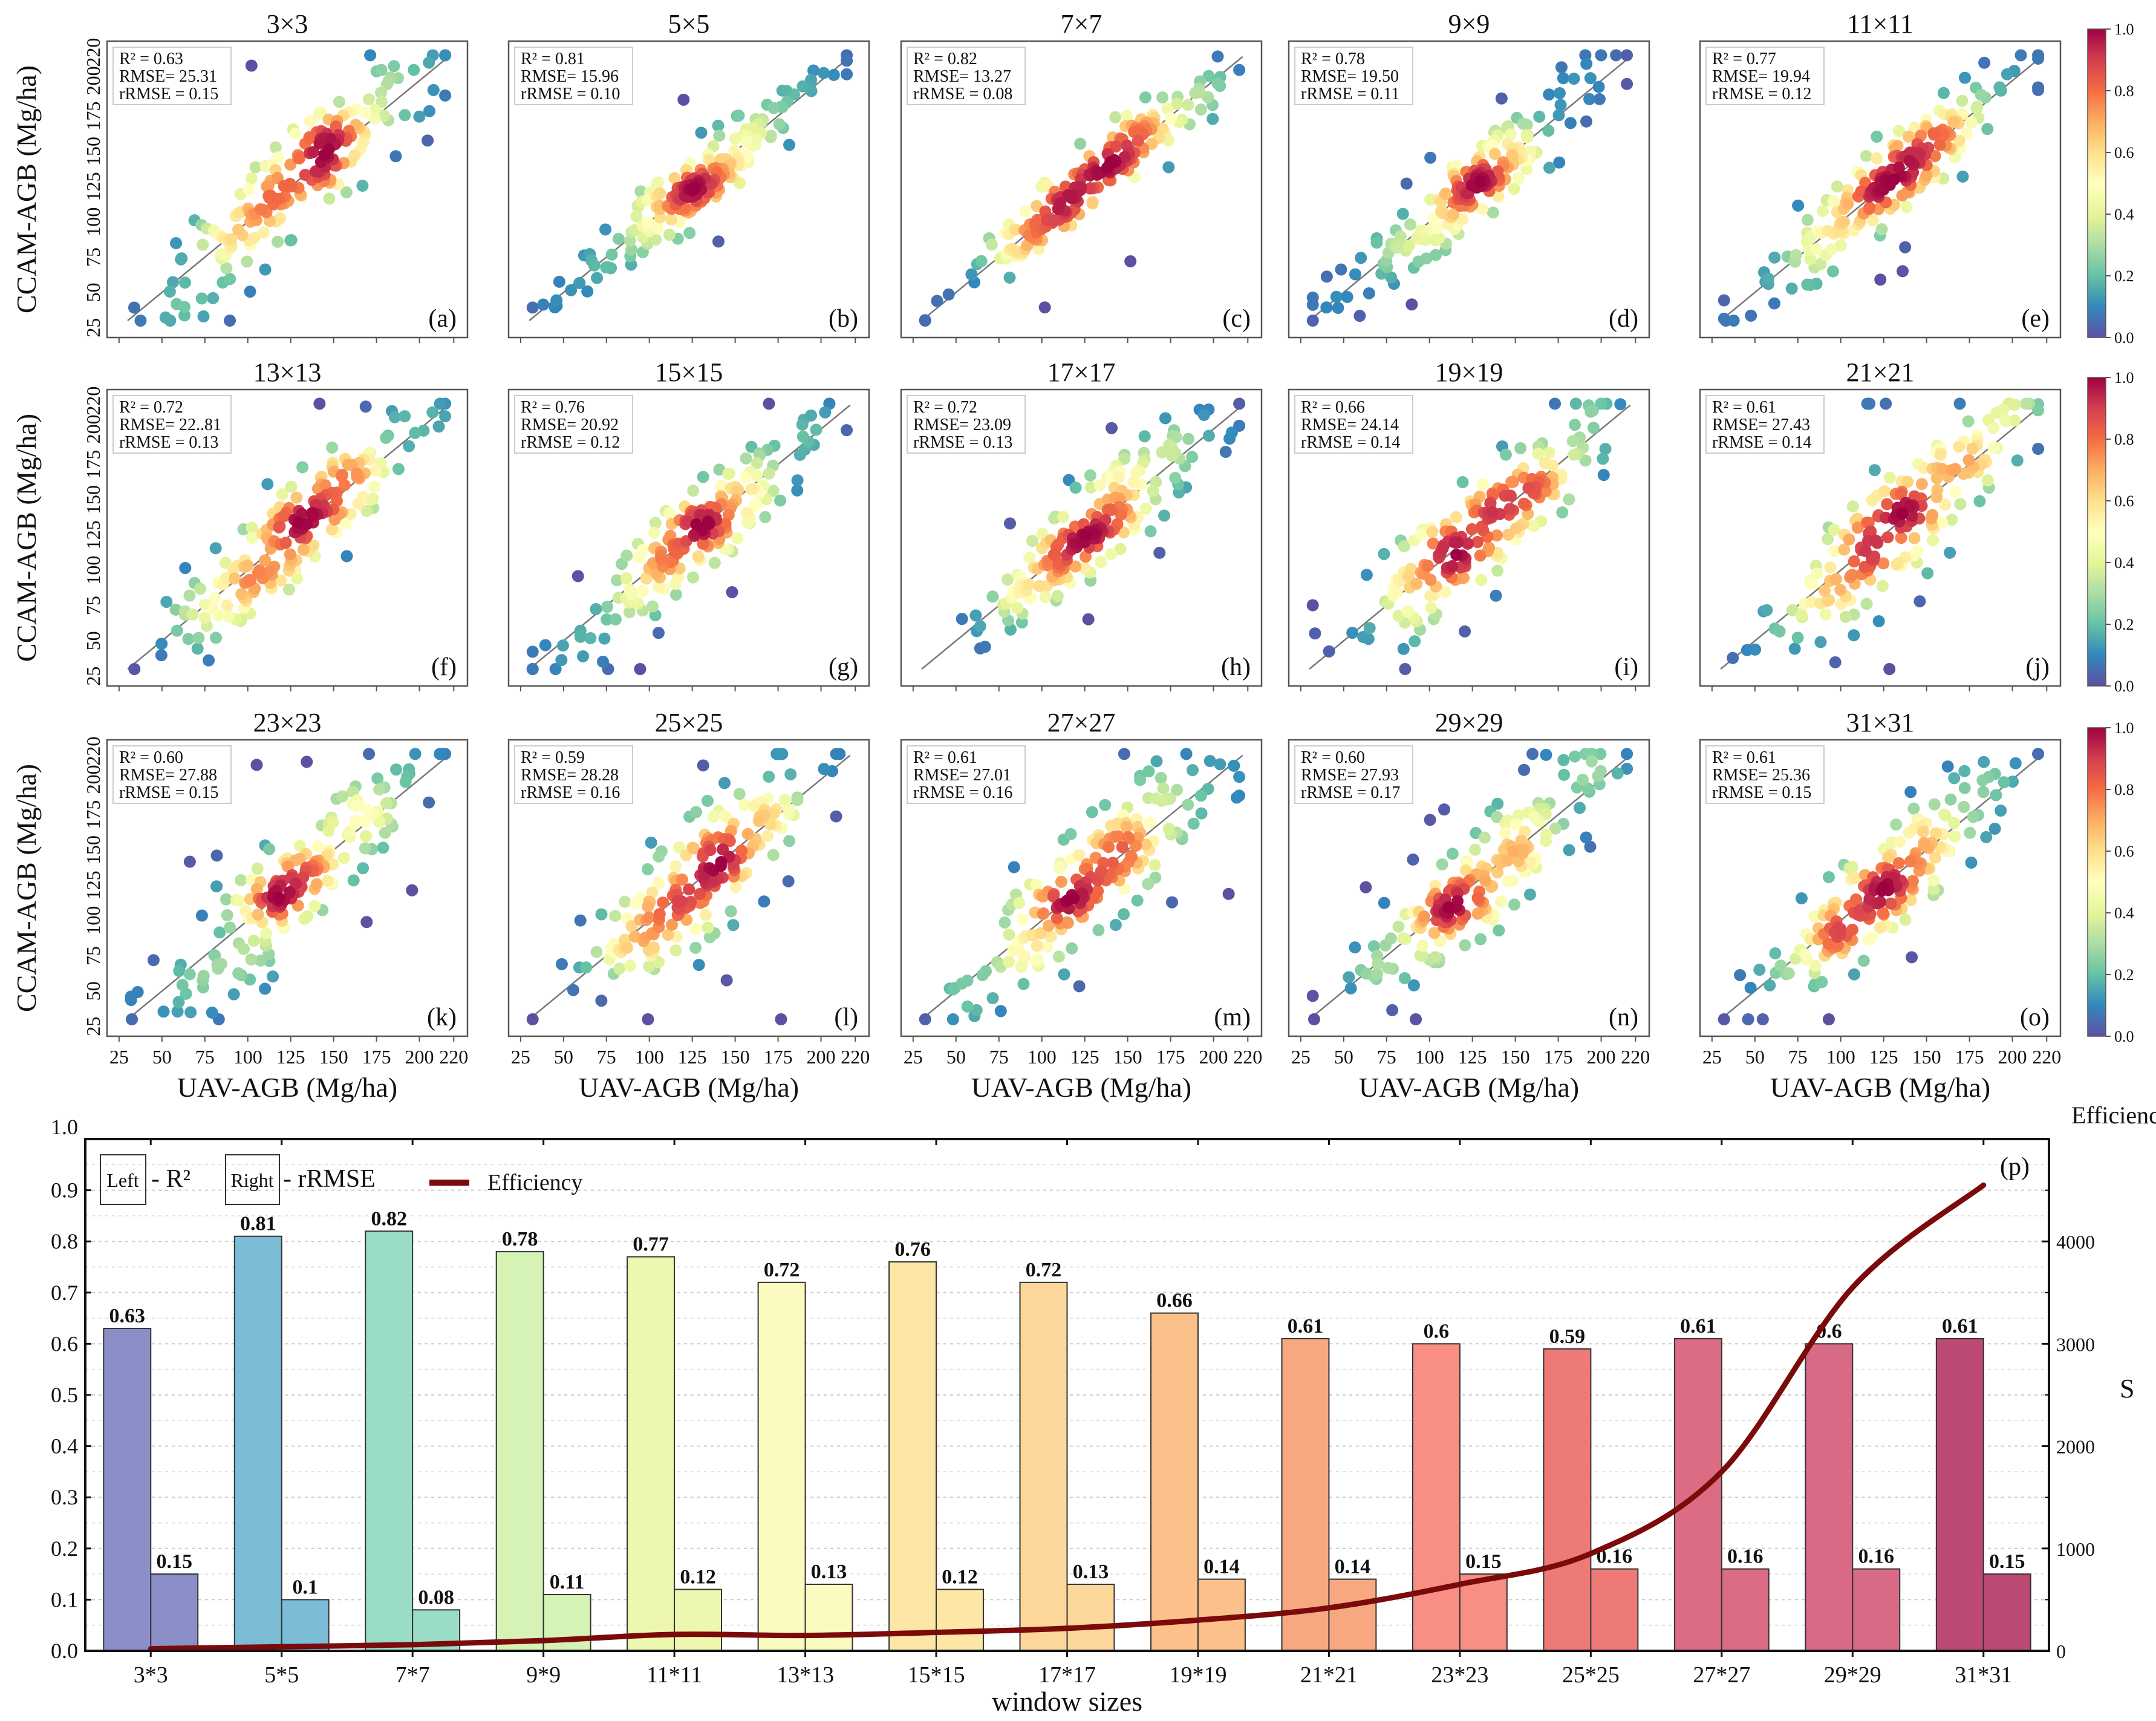 This screenshot has height=1721, width=2156. Describe the element at coordinates (692, 1057) in the screenshot. I see `x-tick-label: 125` at that location.